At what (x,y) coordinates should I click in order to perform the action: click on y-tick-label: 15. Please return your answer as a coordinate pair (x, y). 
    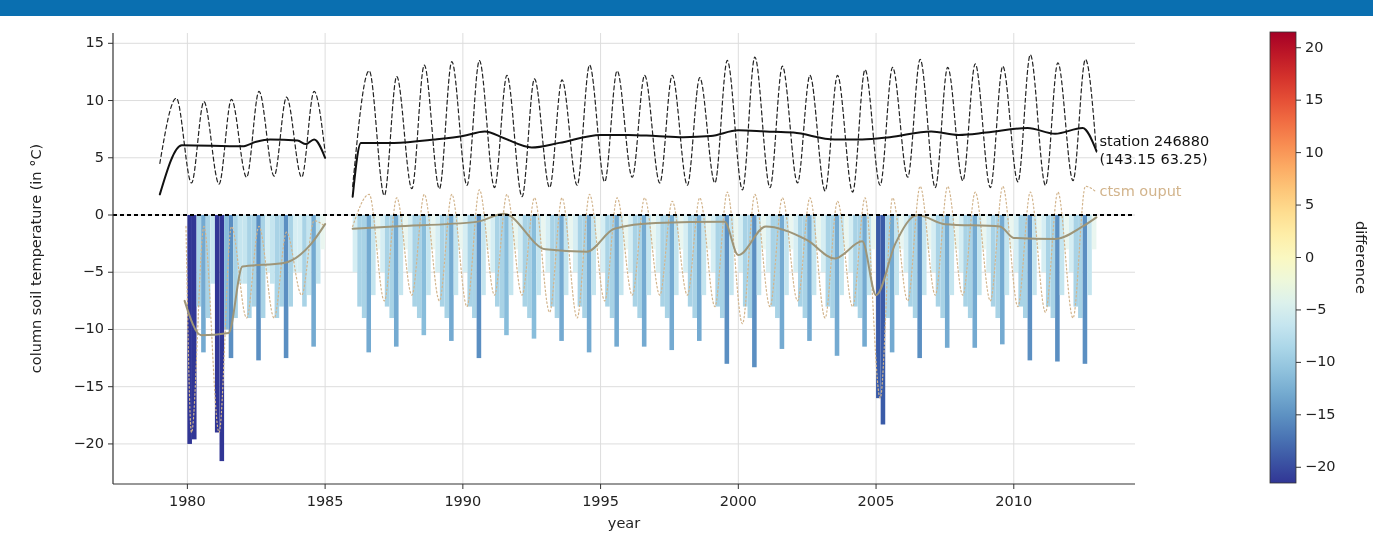
    Looking at the image, I should click on (94, 42).